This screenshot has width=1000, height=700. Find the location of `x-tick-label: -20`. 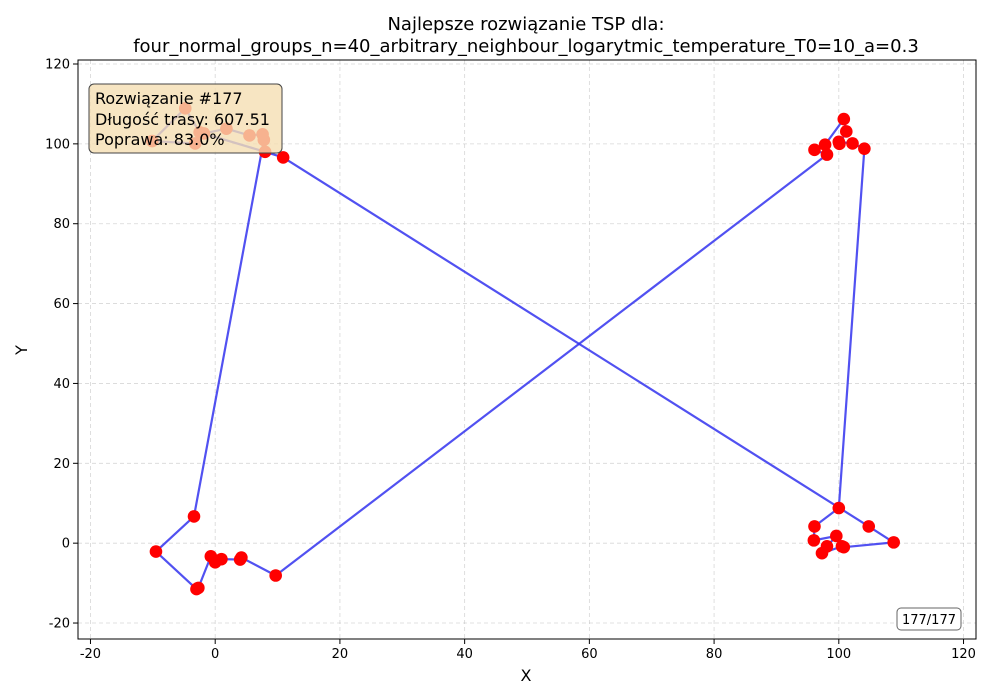

x-tick-label: -20 is located at coordinates (90, 654).